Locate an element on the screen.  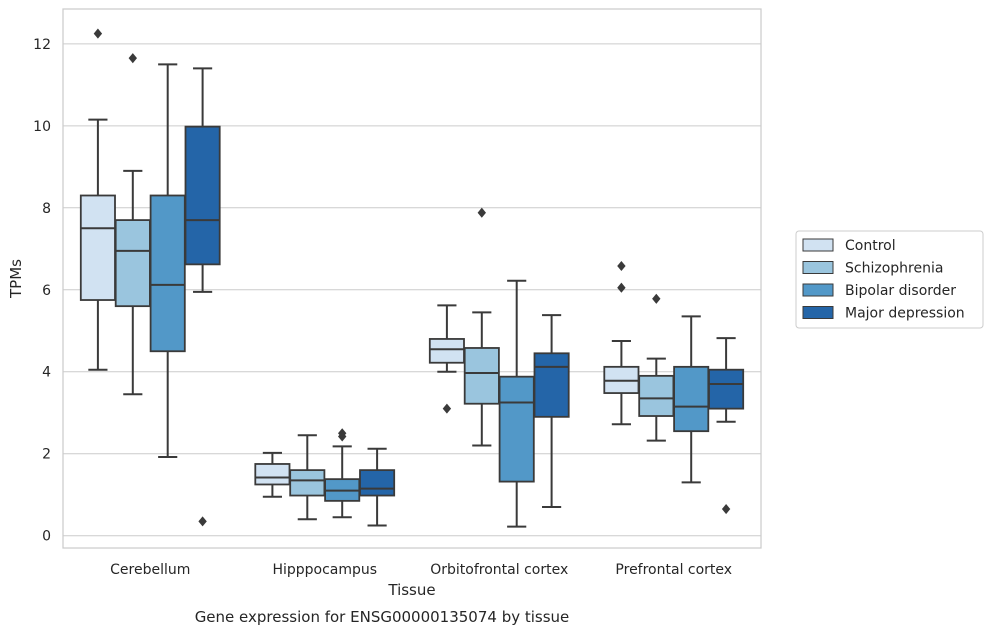
legend-frame is located at coordinates (889, 279).